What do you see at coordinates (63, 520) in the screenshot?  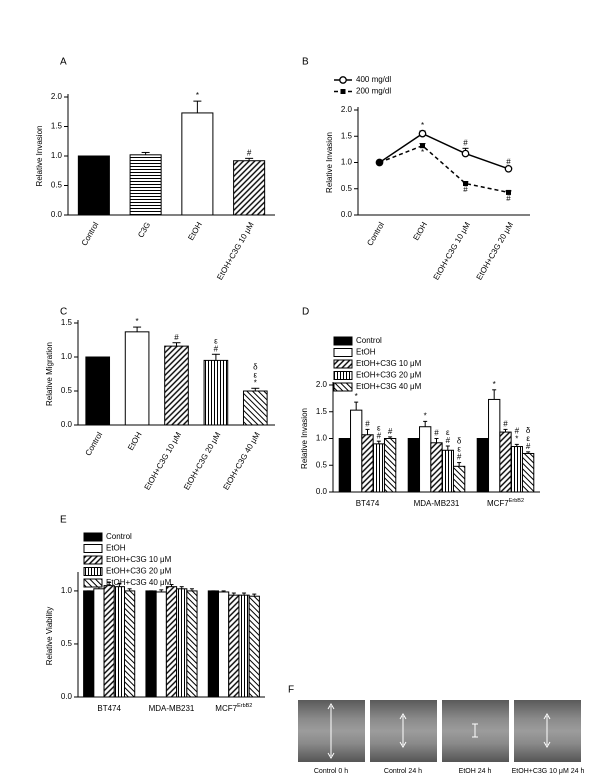 I see `panel-letter: E` at bounding box center [63, 520].